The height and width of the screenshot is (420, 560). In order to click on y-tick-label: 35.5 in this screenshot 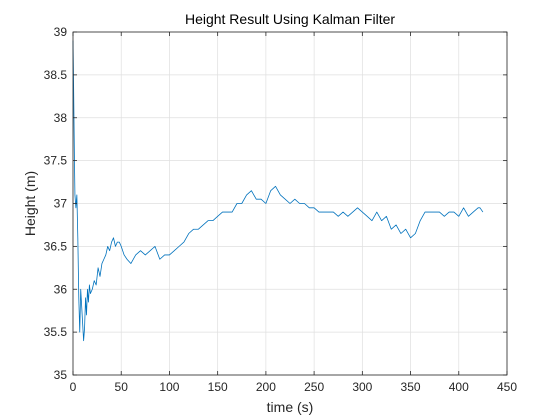, I will do `click(56, 332)`.